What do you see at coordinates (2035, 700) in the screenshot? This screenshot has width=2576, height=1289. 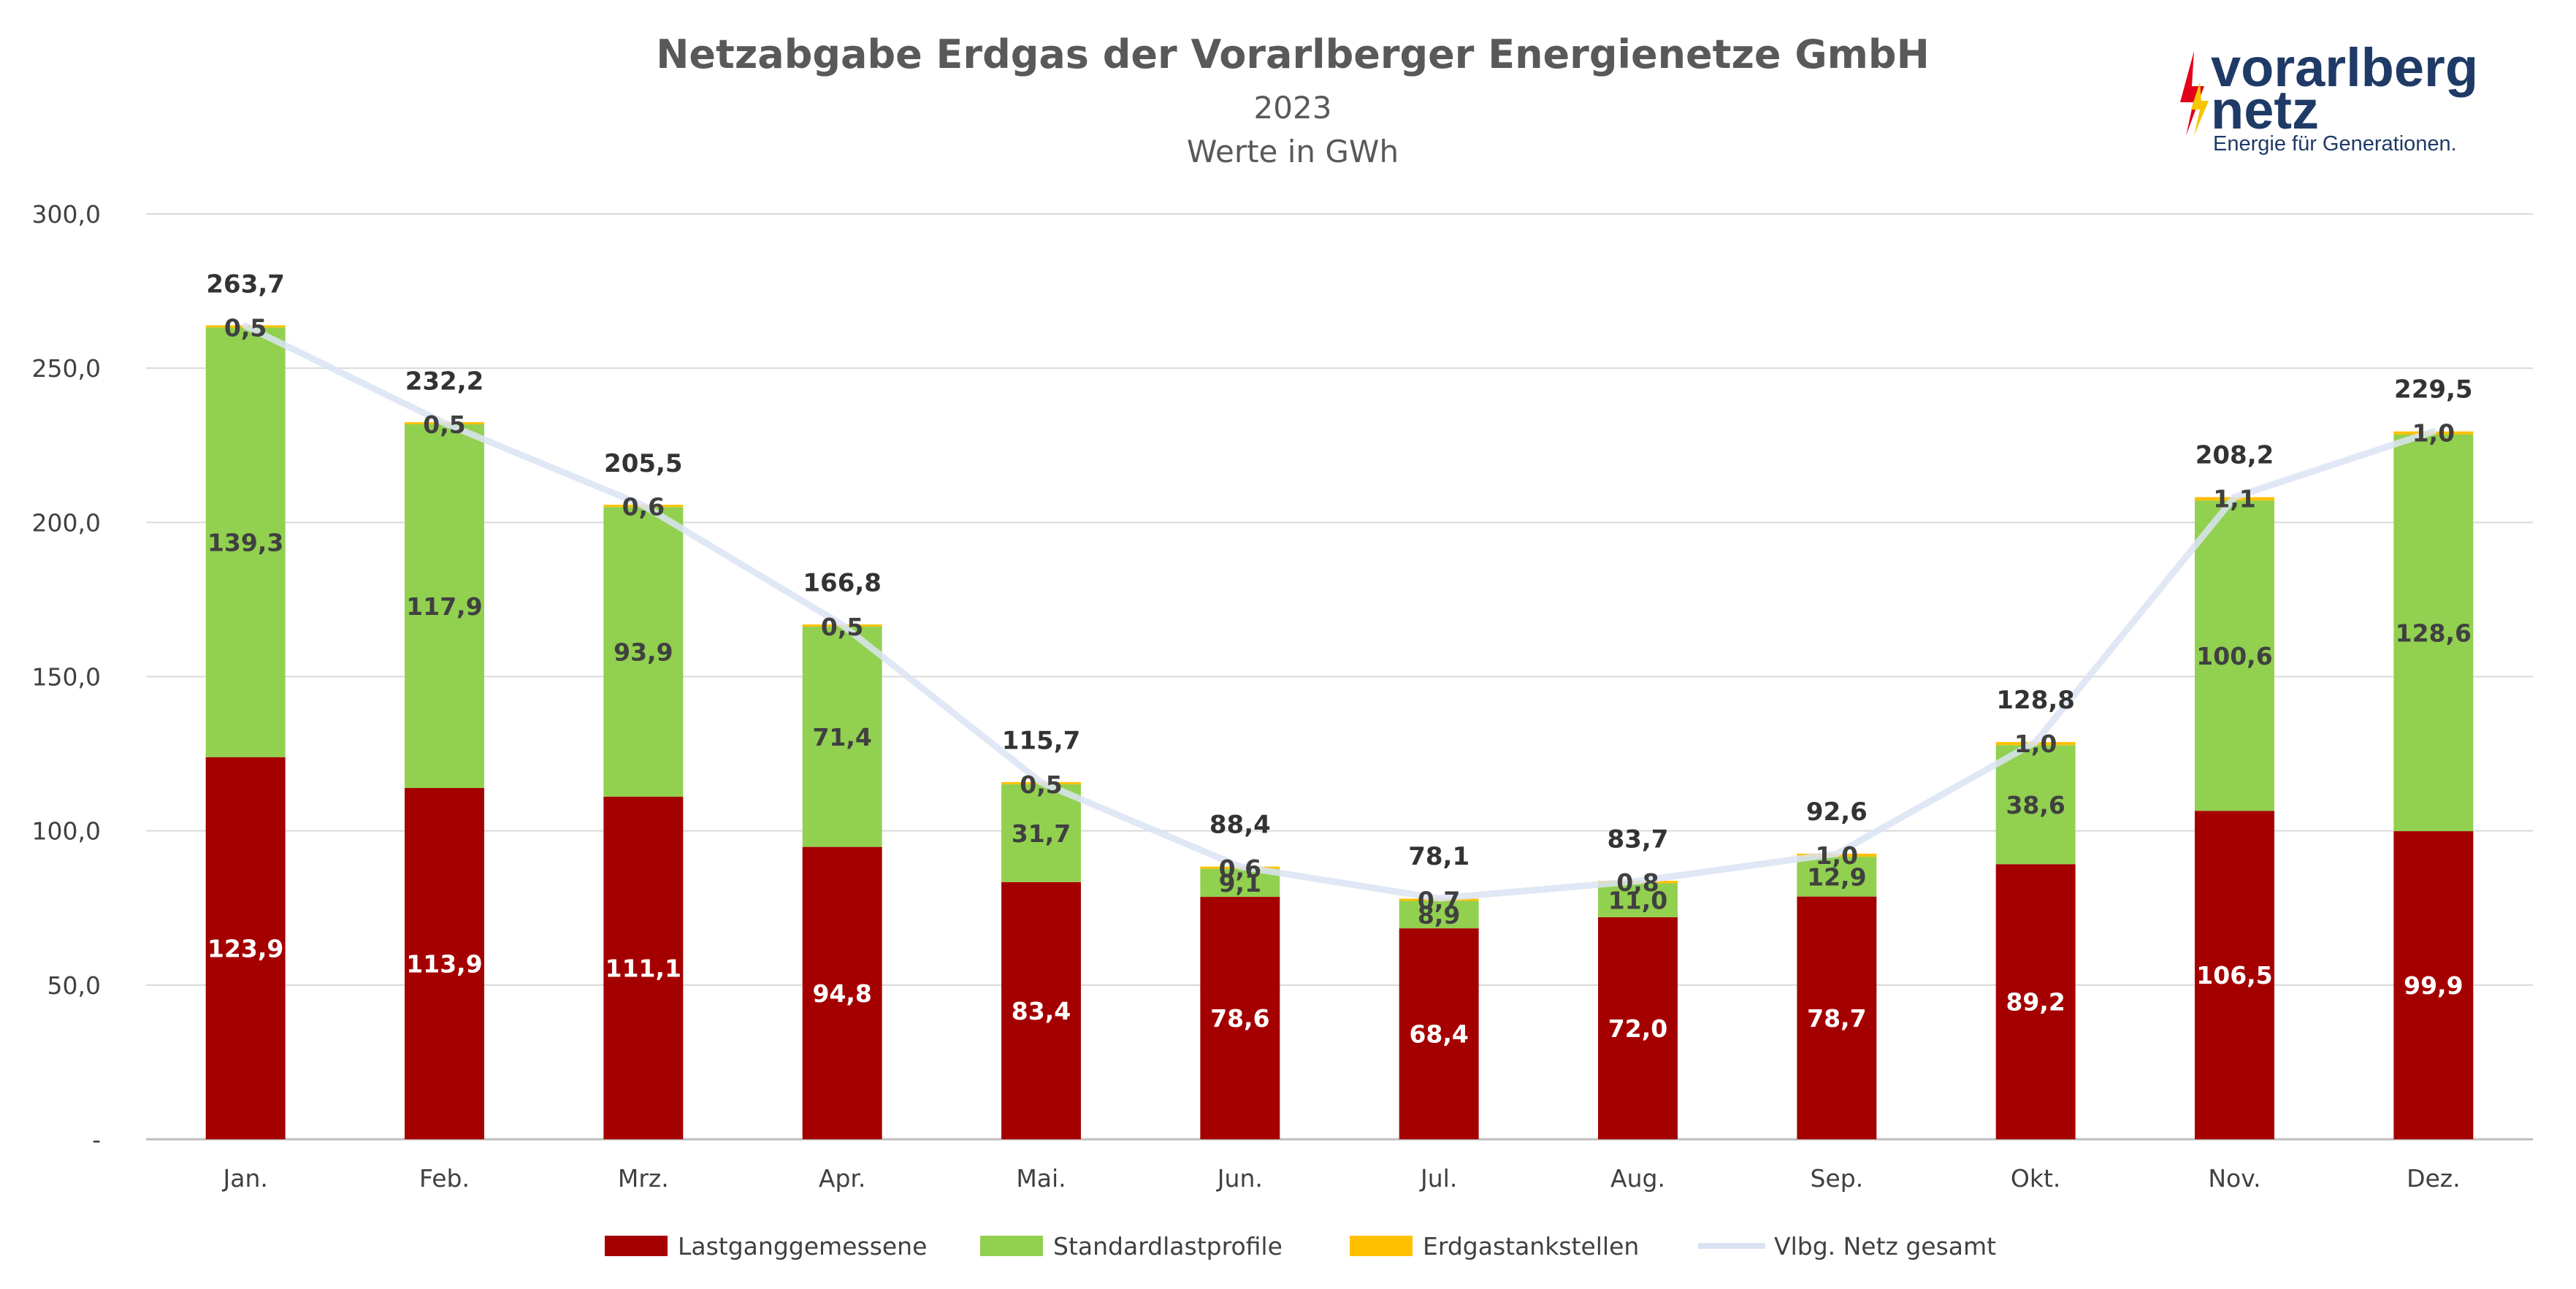 I see `total-value-label: 128,8` at bounding box center [2035, 700].